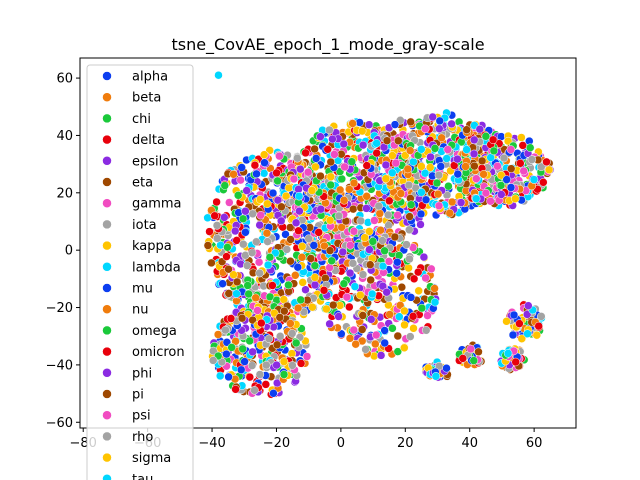  Describe the element at coordinates (140, 272) in the screenshot. I see `legend-box` at that location.